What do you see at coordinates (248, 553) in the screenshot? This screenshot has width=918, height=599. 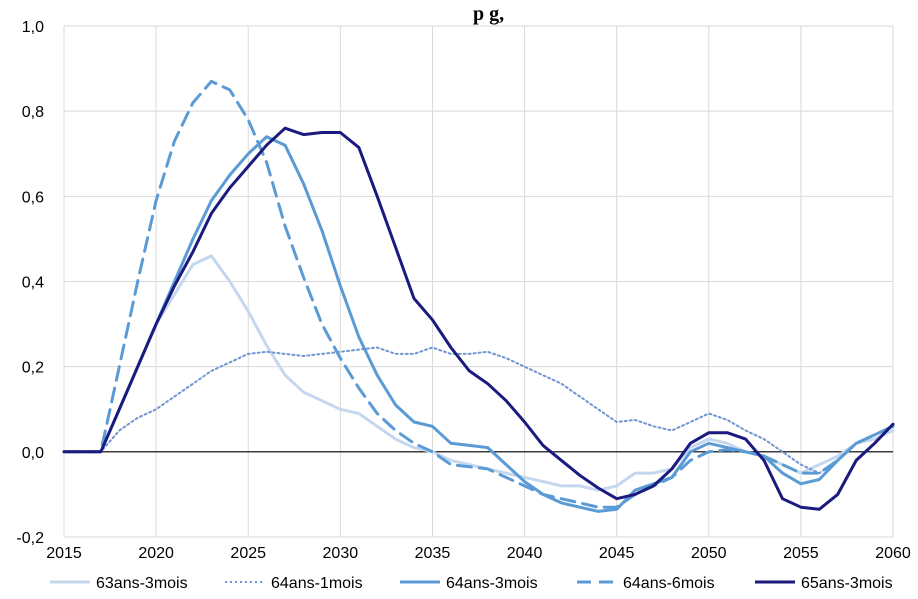 I see `x-tick-label: 2025` at bounding box center [248, 553].